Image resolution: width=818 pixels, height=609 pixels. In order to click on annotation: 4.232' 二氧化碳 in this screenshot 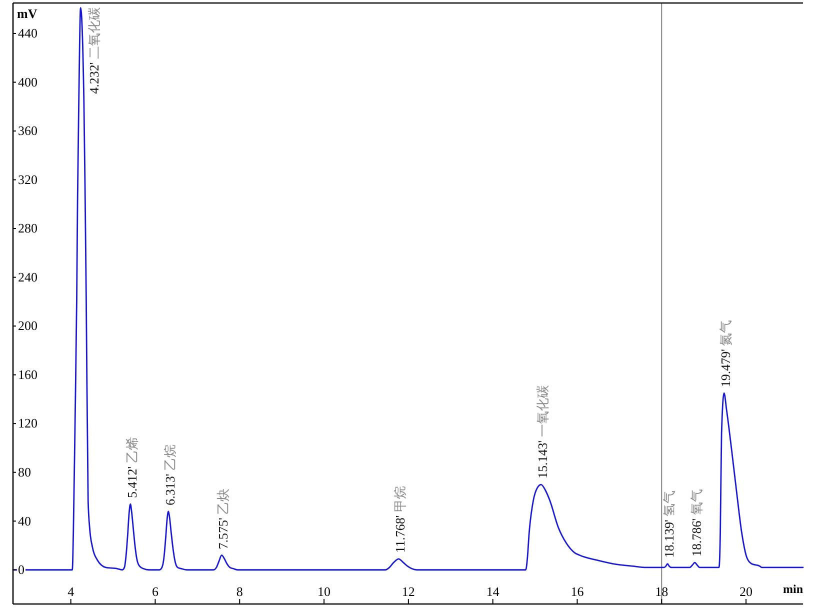, I will do `click(94, 50)`.